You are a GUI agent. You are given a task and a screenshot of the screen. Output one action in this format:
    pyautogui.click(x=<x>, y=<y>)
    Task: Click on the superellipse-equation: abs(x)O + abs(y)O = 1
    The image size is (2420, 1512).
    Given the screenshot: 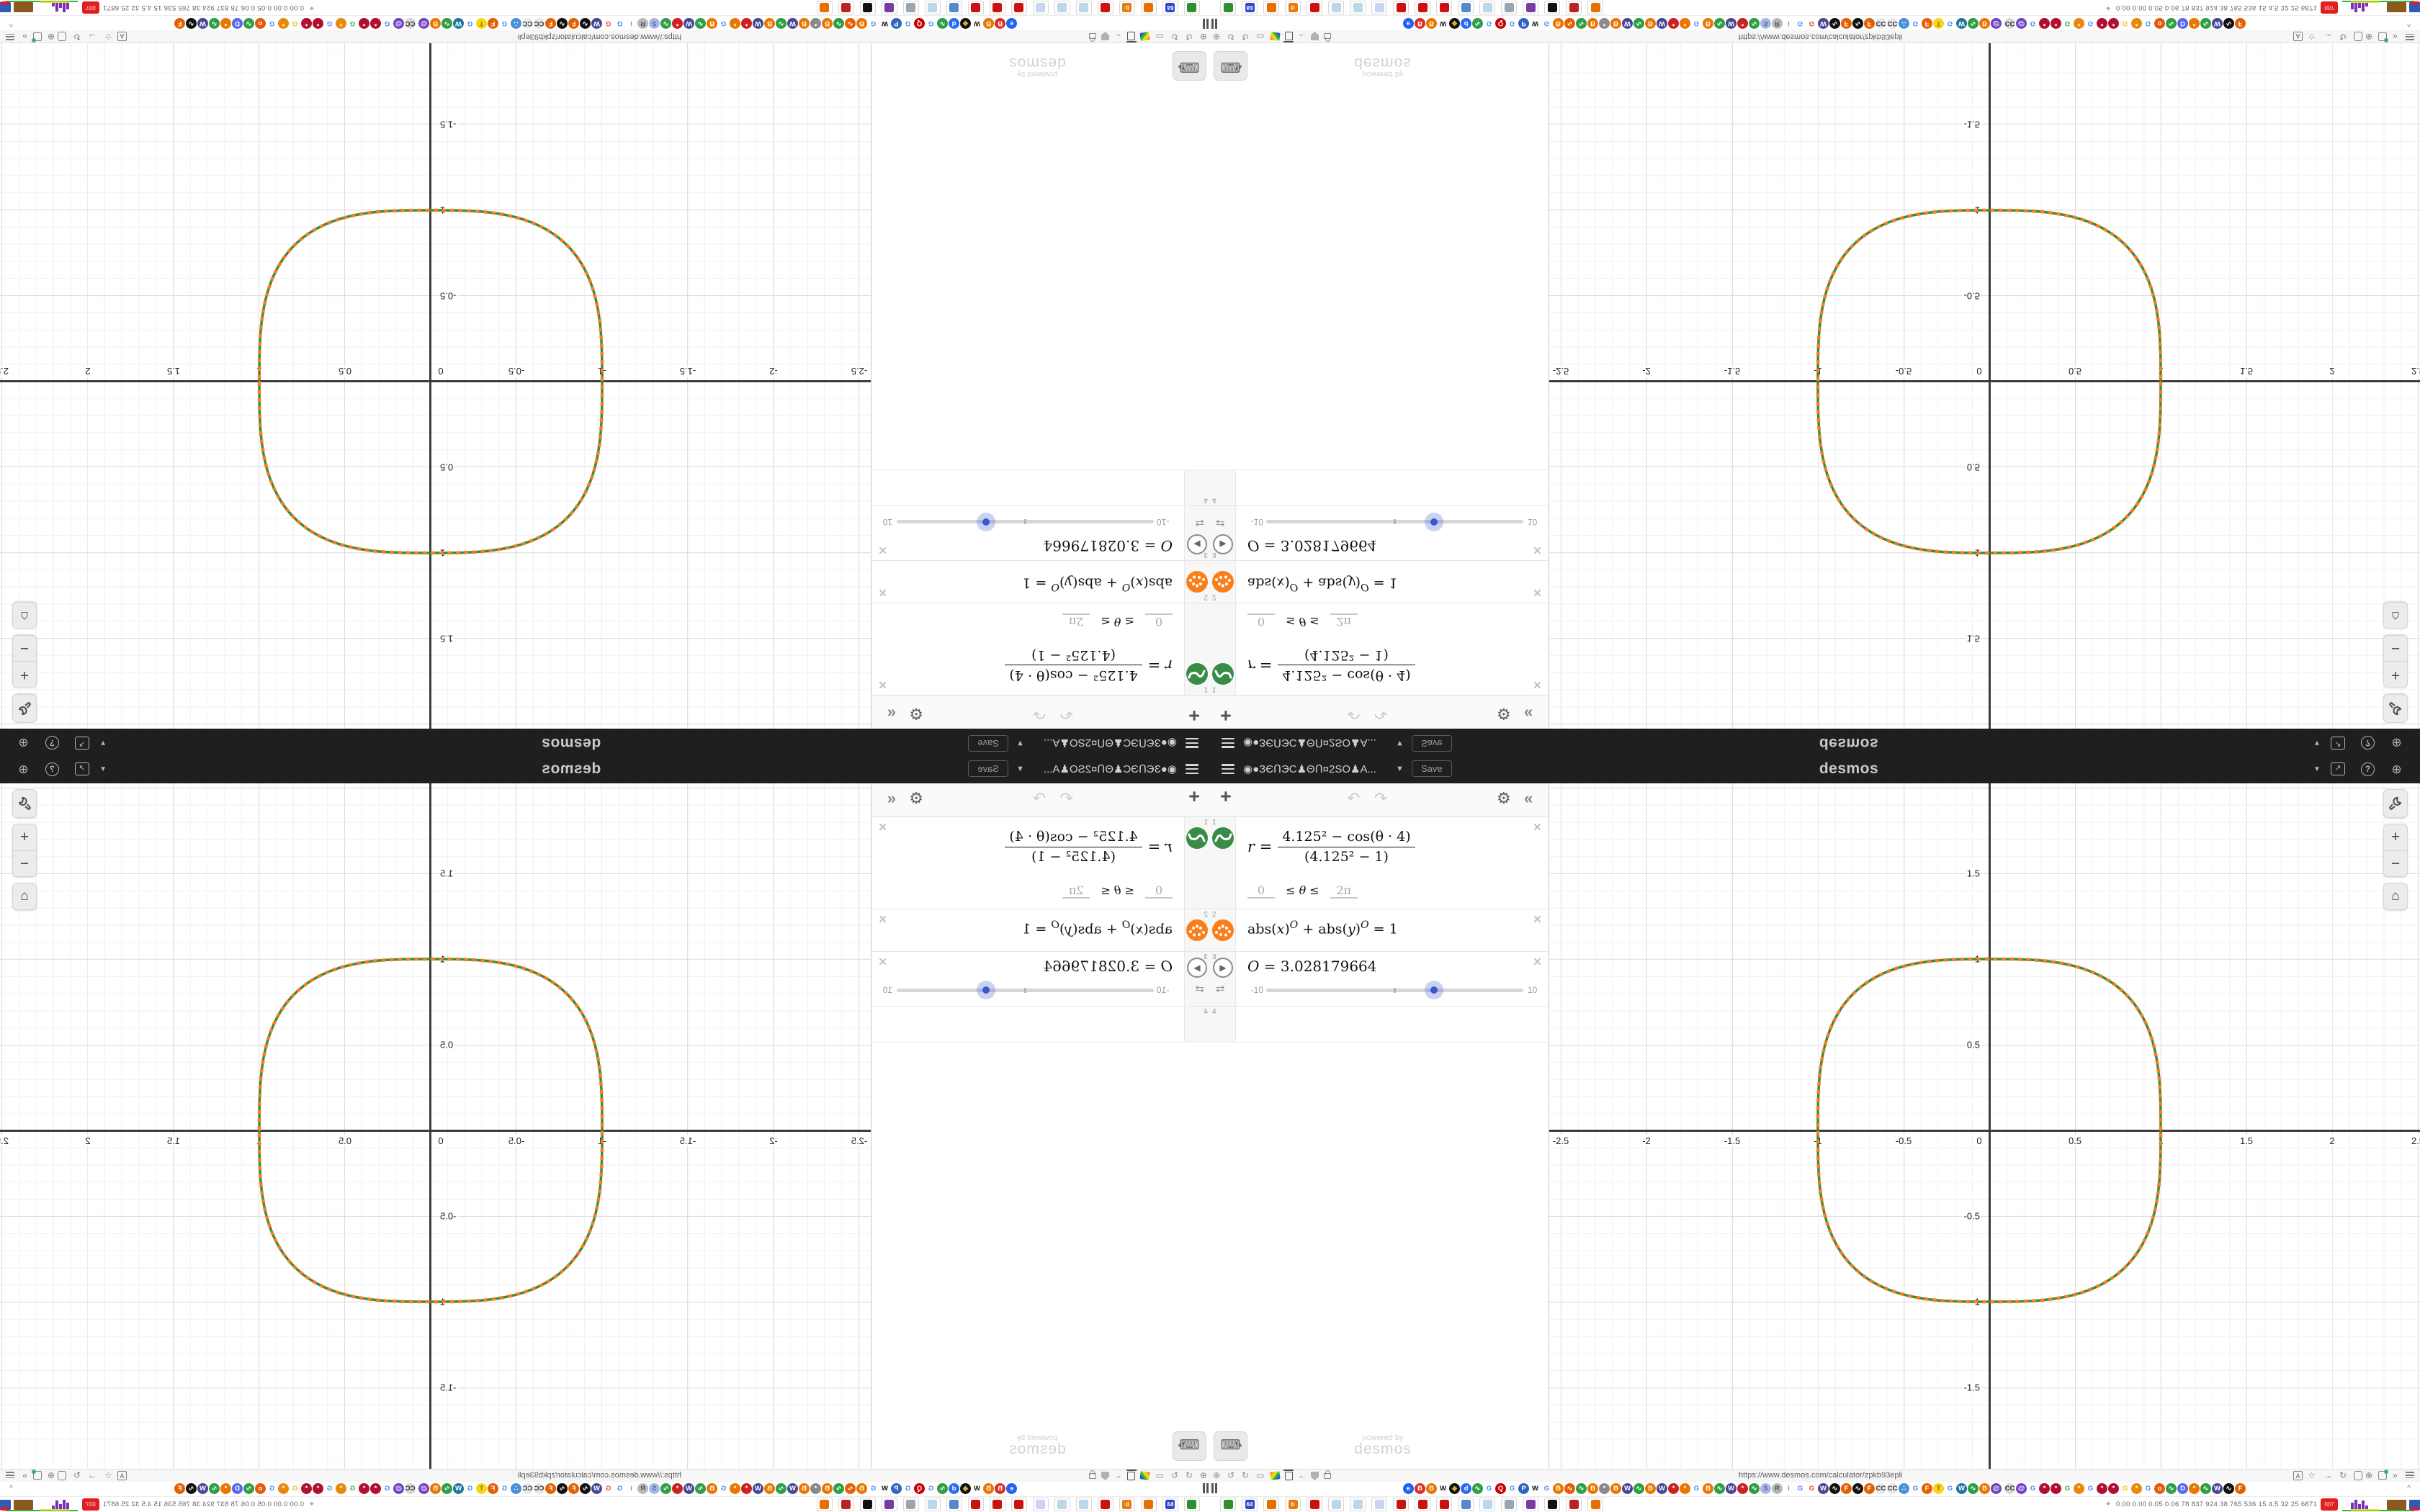 What is the action you would take?
    pyautogui.click(x=1097, y=928)
    